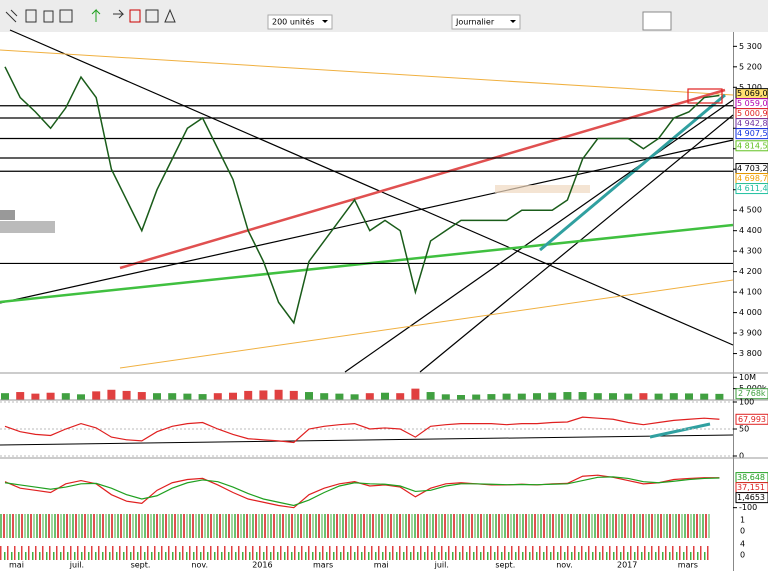 This screenshot has width=768, height=571. Describe the element at coordinates (627, 565) in the screenshot. I see `x-tick-label: 2017` at that location.